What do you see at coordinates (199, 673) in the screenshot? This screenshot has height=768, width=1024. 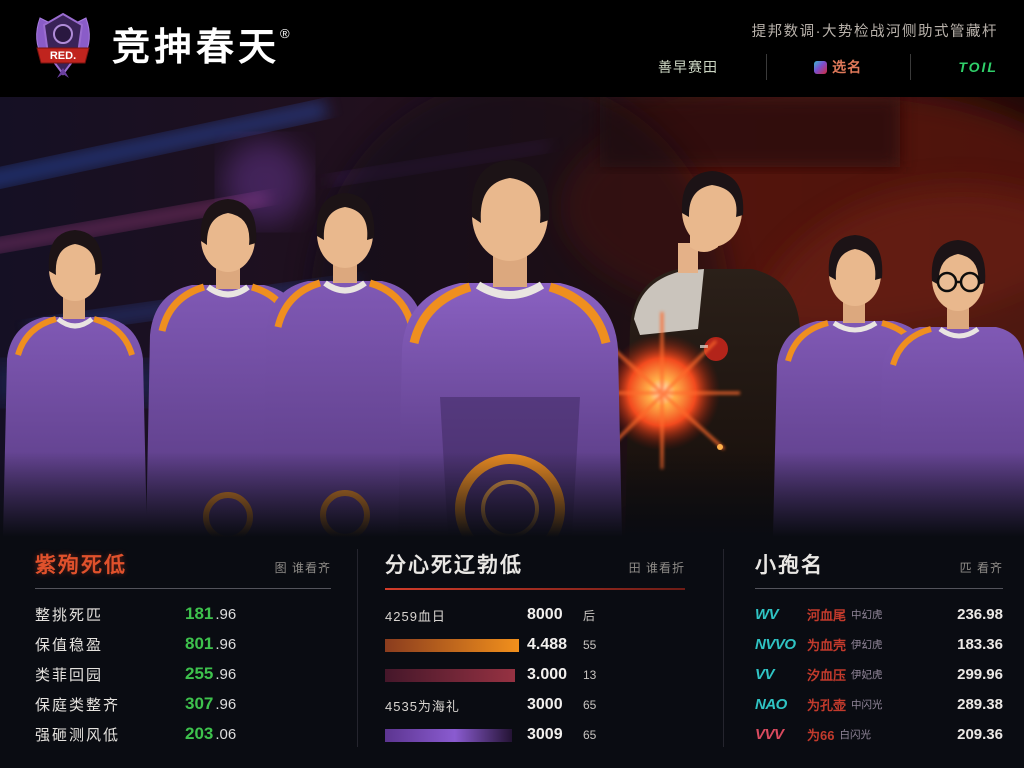 I see `stat-value: 255` at bounding box center [199, 673].